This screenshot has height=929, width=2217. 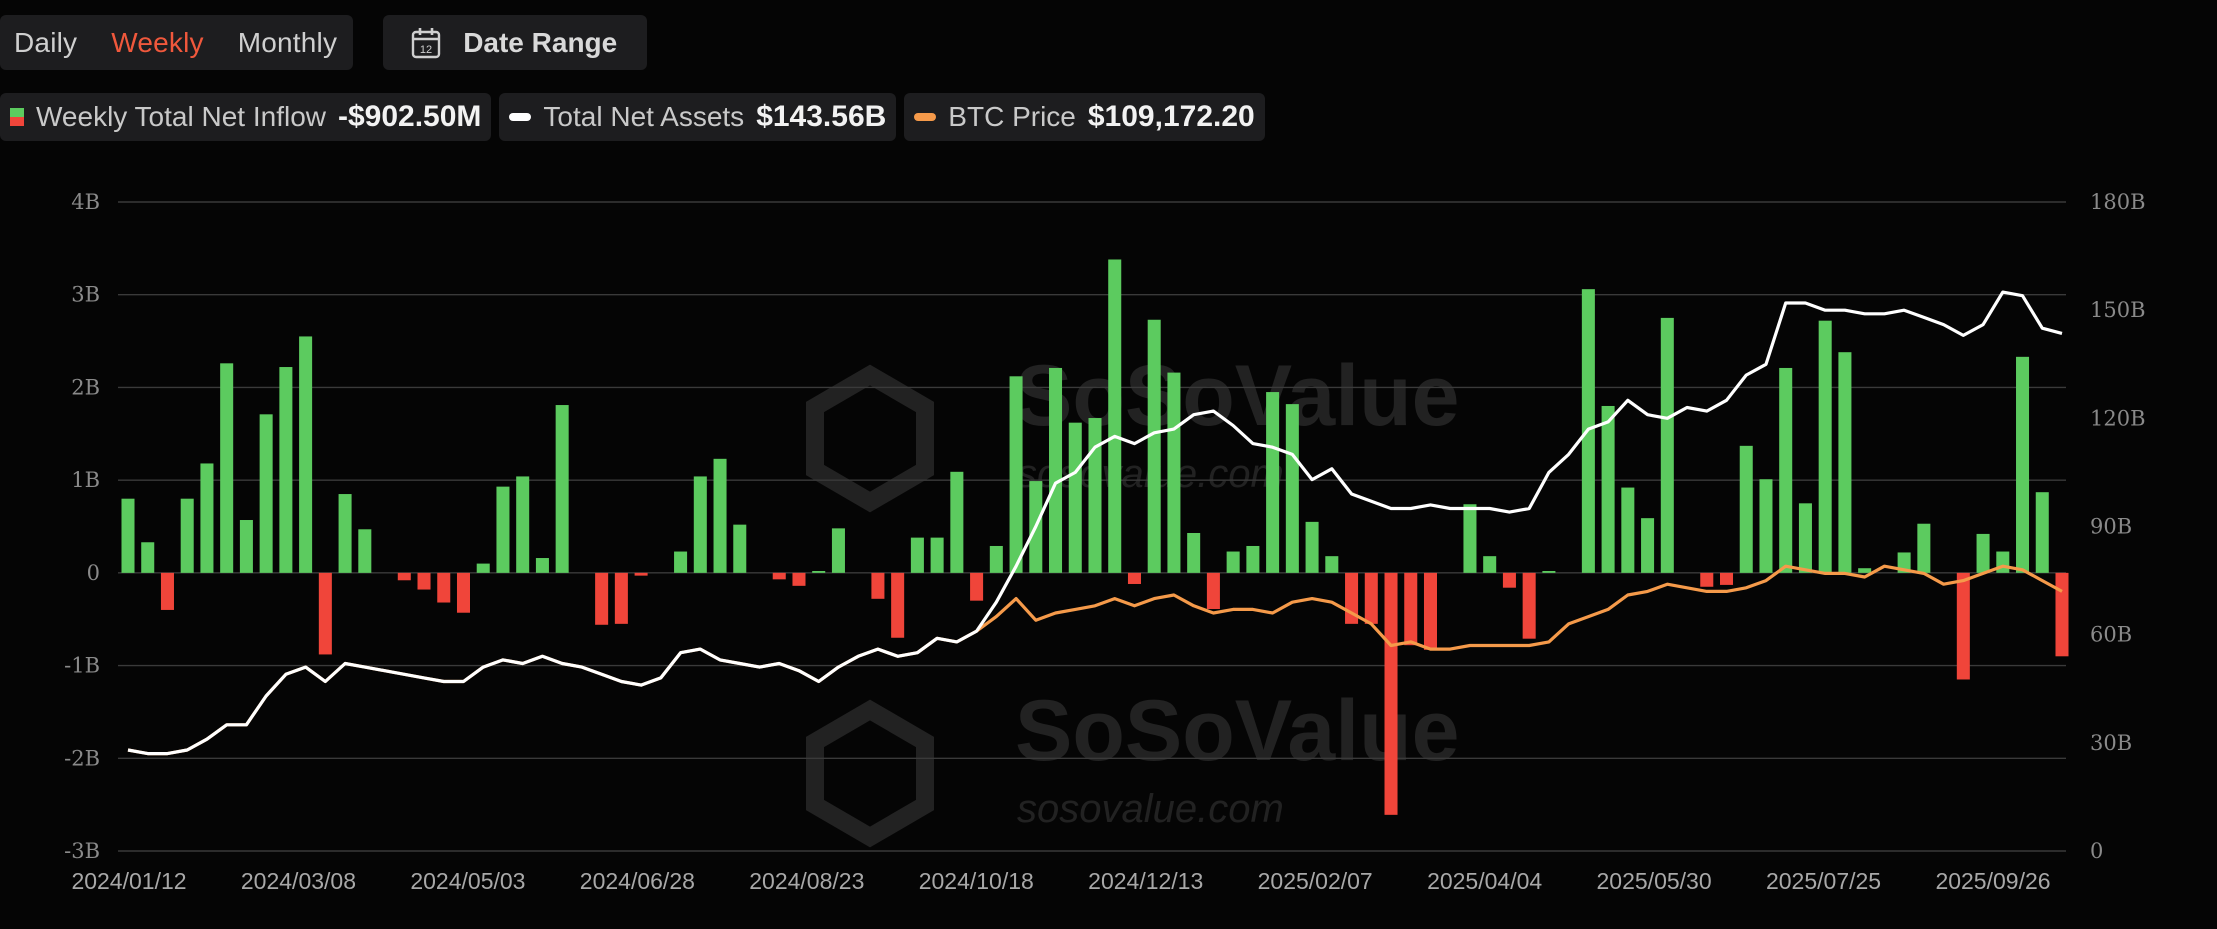 I want to click on legend-net-inflow: Weekly Total Net Inflow -$902.50M, so click(x=246, y=117).